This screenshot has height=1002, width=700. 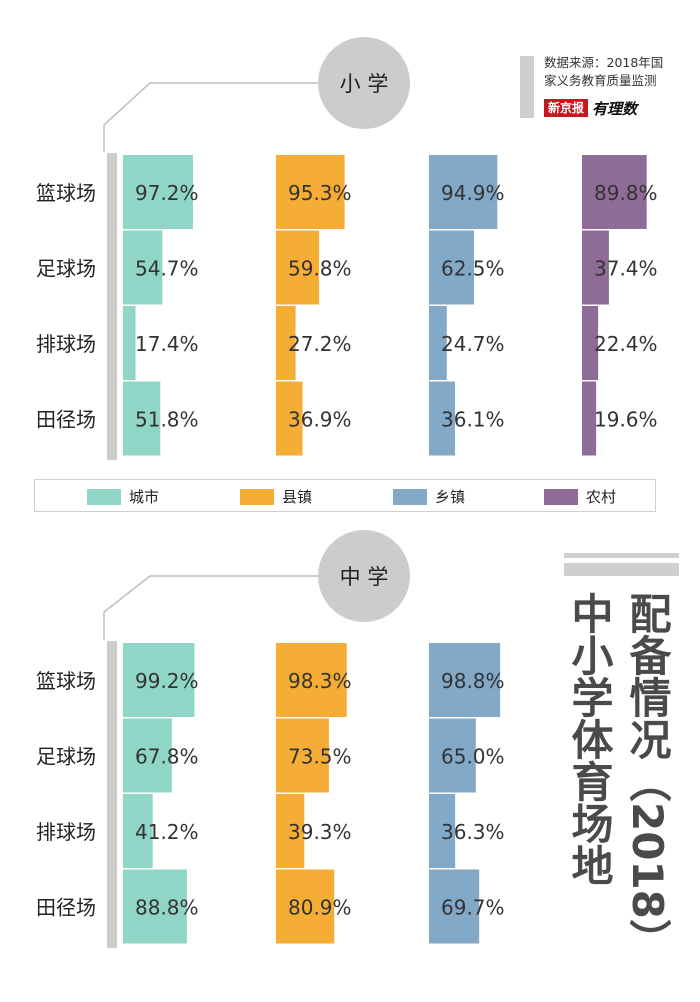 What do you see at coordinates (626, 269) in the screenshot?
I see `primary-value-label-village-football: 37.4%` at bounding box center [626, 269].